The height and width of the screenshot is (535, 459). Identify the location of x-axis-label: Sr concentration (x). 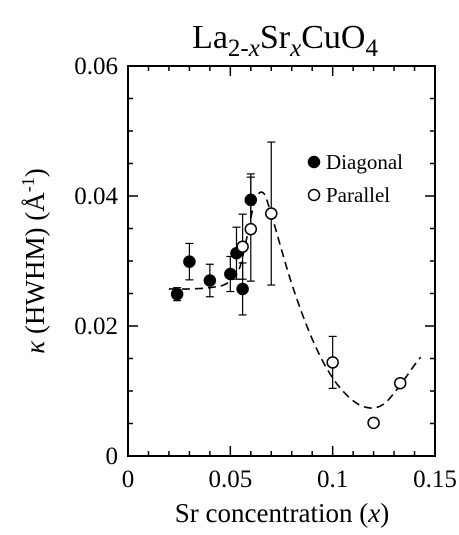
(282, 513).